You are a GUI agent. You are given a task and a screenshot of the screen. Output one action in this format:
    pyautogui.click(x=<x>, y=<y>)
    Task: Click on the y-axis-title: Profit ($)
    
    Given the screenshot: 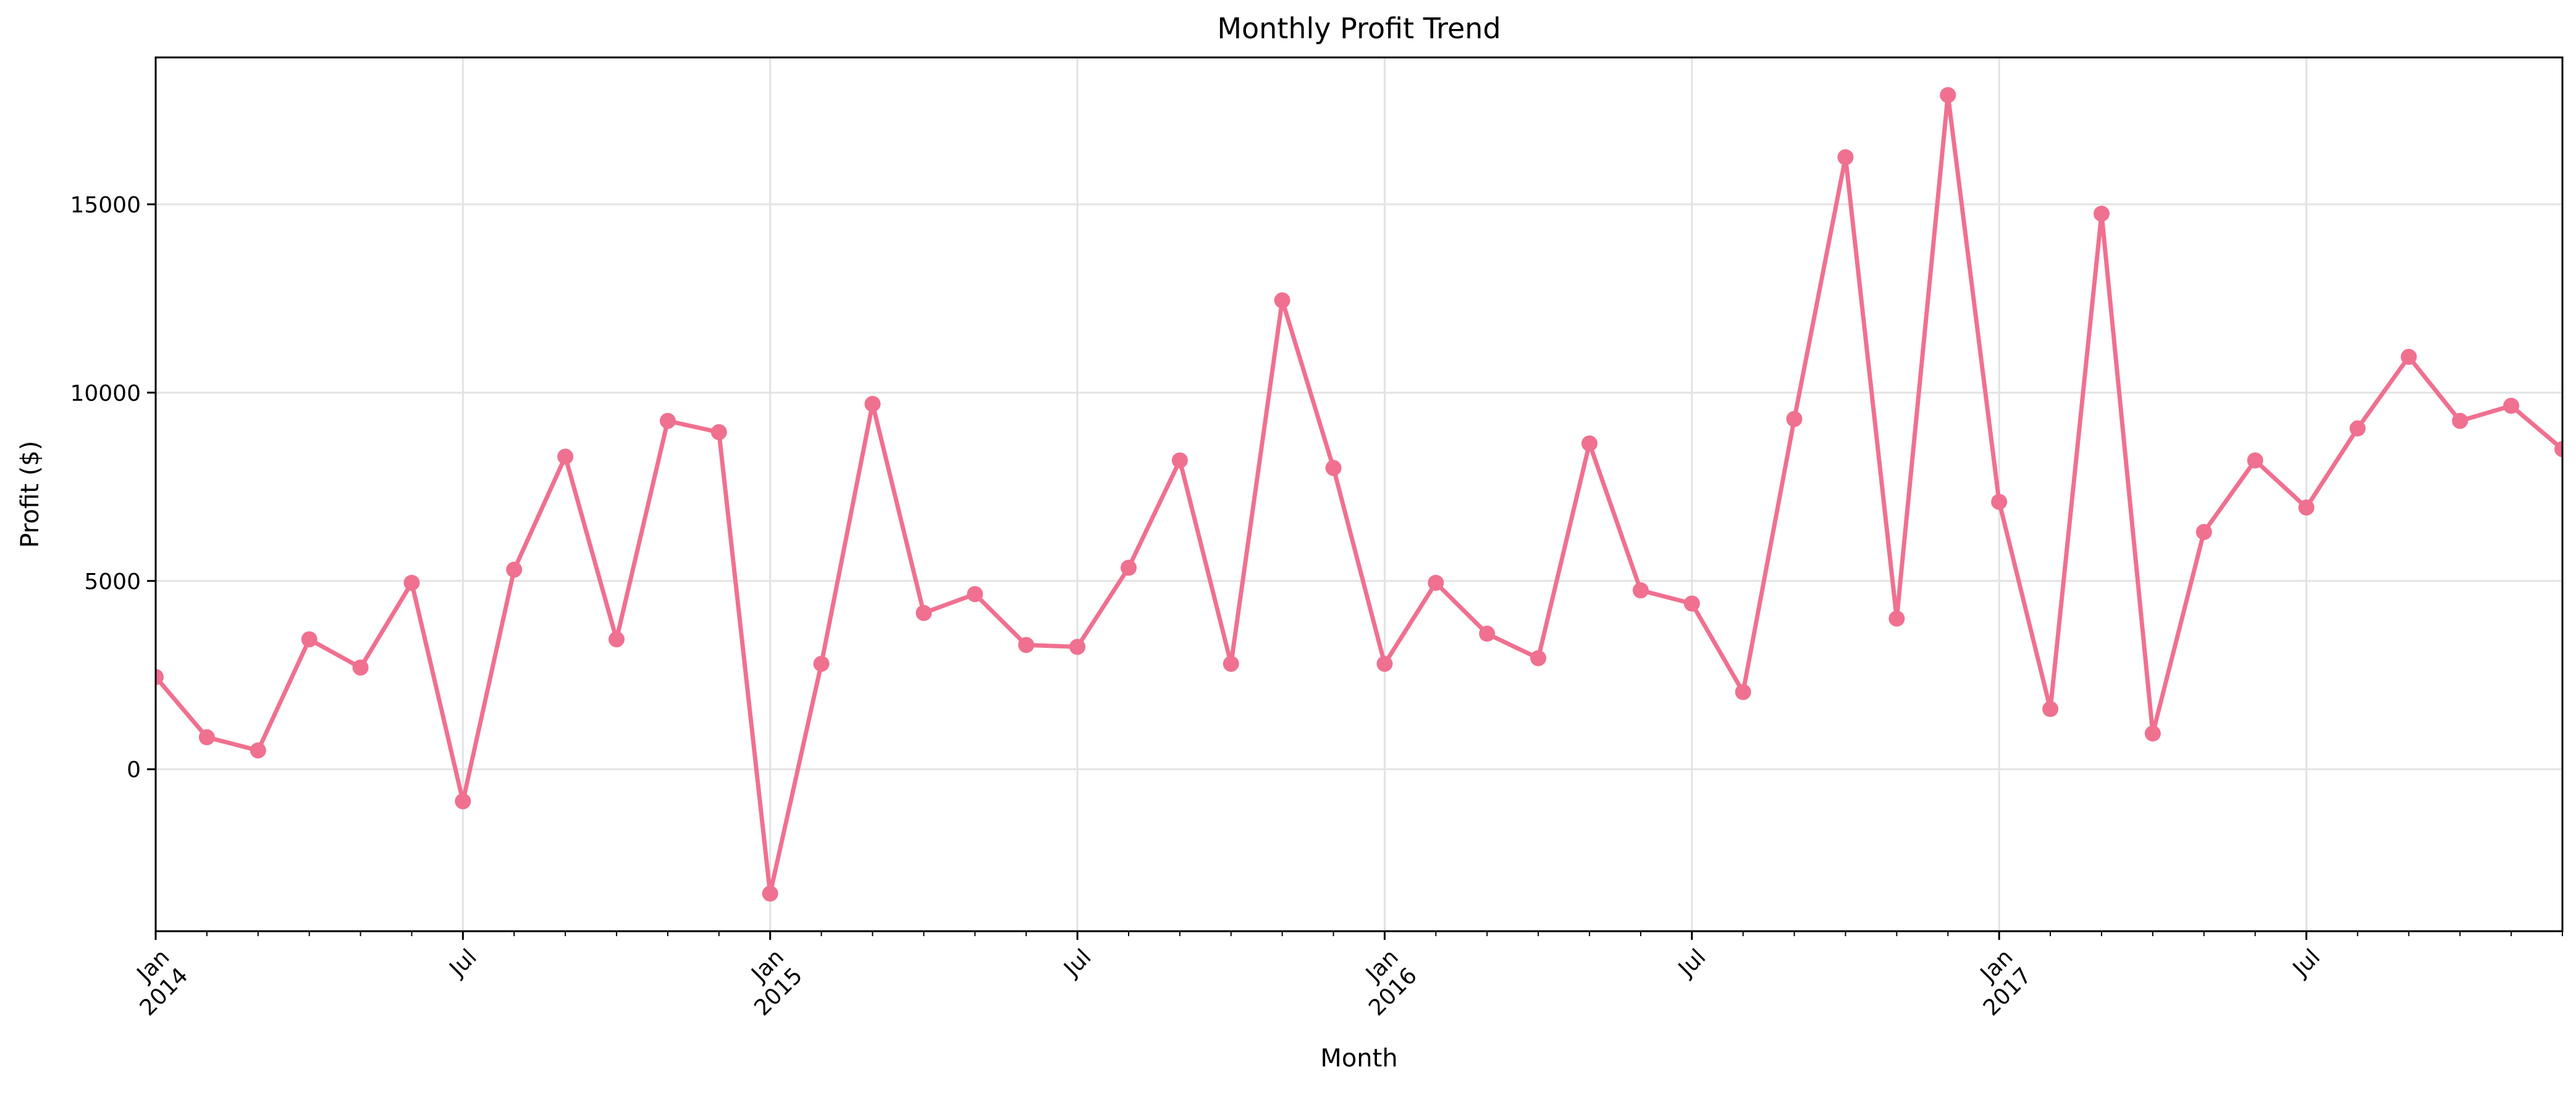 What is the action you would take?
    pyautogui.click(x=30, y=494)
    